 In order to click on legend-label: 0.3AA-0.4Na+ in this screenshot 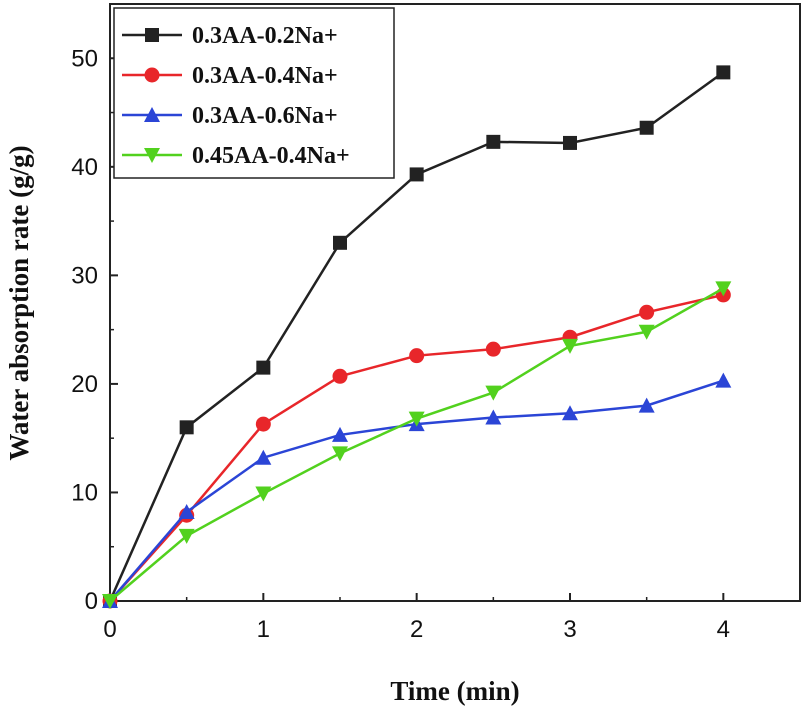, I will do `click(265, 76)`.